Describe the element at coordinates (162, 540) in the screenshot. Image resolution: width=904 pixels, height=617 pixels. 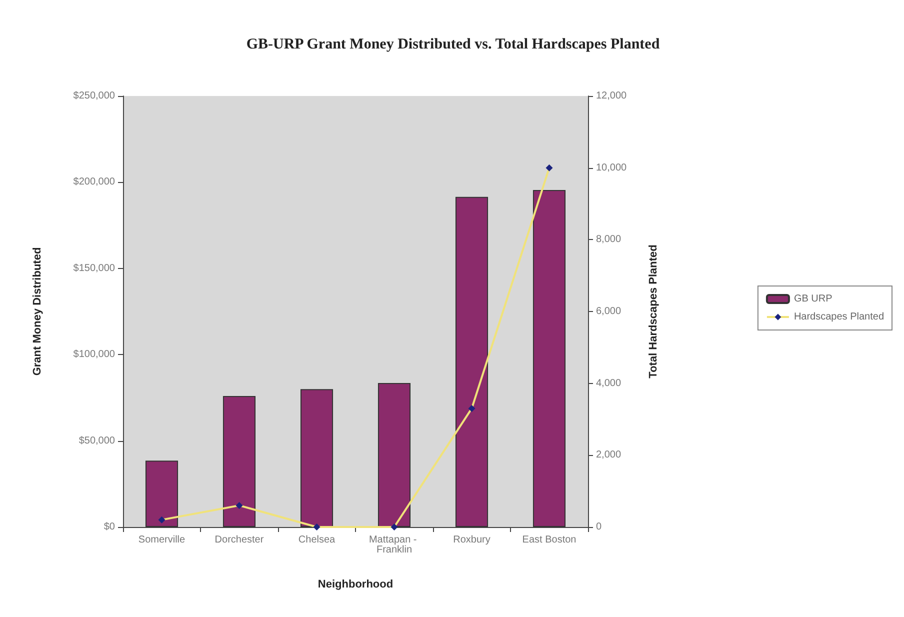
I see `x-tick-label: Somerville` at that location.